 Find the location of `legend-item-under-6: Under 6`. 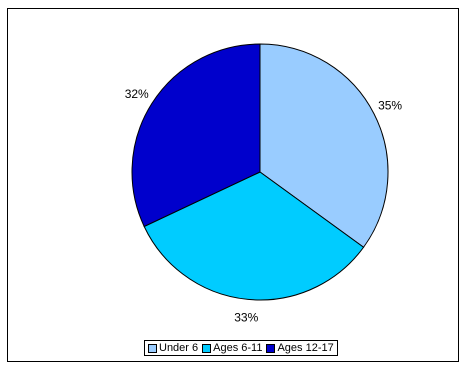

legend-item-under-6: Under 6 is located at coordinates (173, 348).